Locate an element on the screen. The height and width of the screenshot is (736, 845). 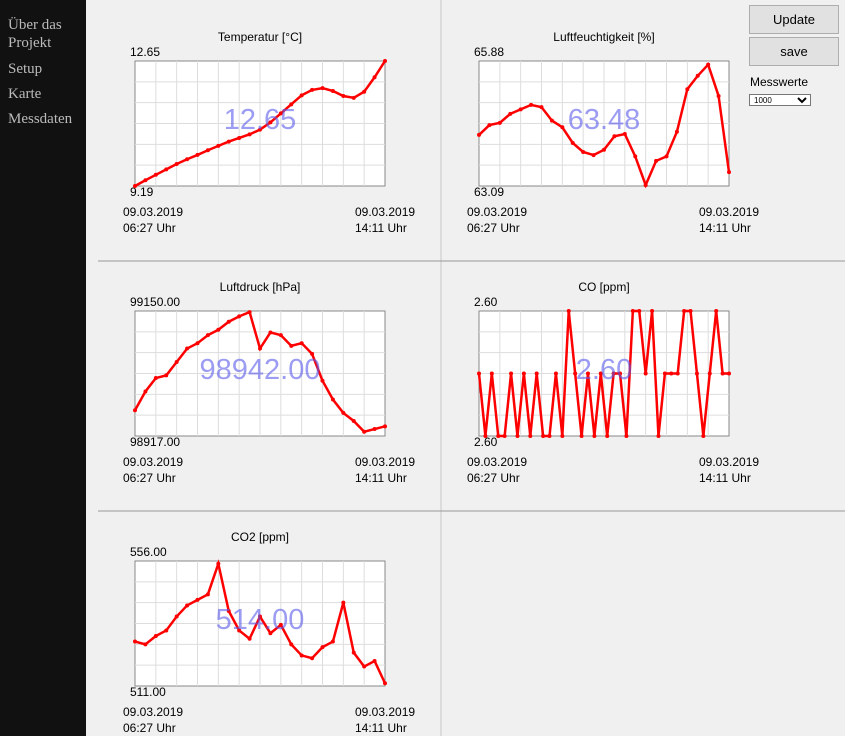
messwerte-select: 1000 is located at coordinates (780, 100).